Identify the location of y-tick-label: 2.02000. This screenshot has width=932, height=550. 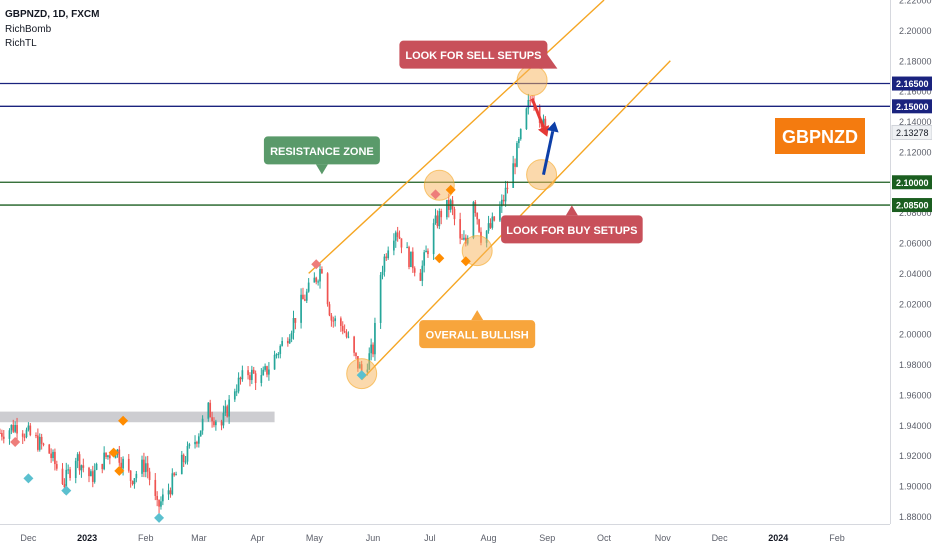
(915, 304).